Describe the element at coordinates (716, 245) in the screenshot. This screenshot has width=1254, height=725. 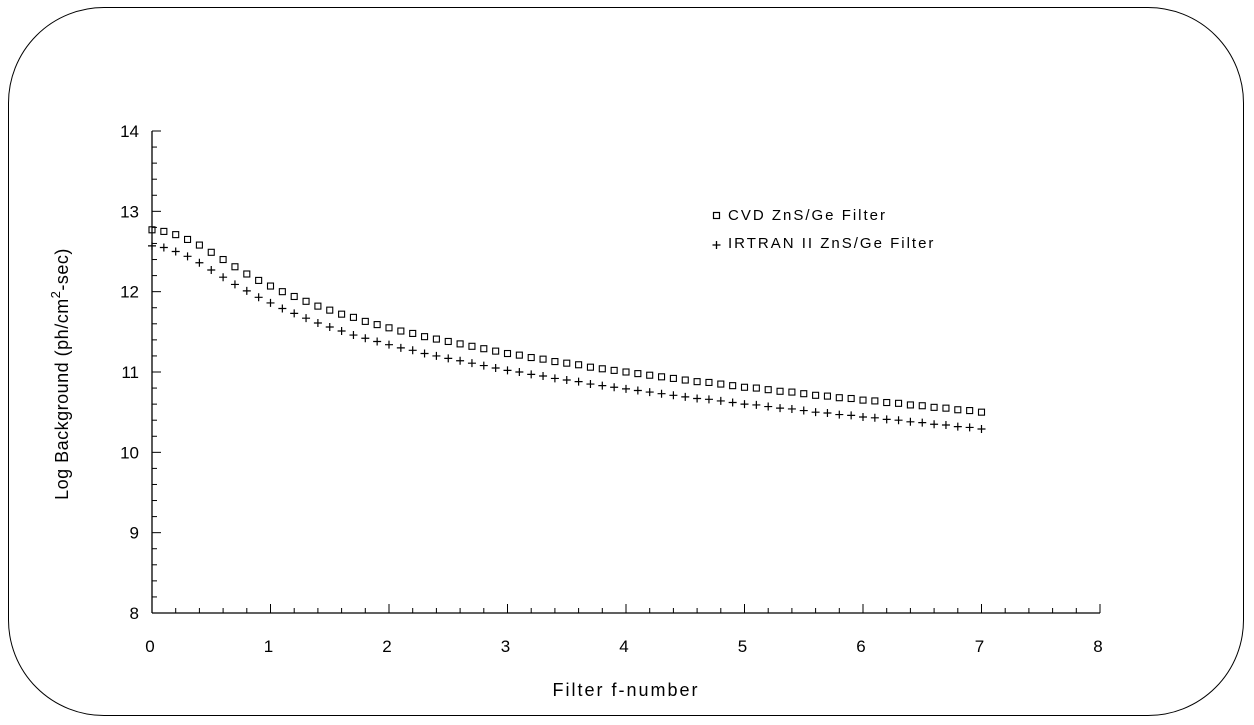
I see `legend-marker-plus` at that location.